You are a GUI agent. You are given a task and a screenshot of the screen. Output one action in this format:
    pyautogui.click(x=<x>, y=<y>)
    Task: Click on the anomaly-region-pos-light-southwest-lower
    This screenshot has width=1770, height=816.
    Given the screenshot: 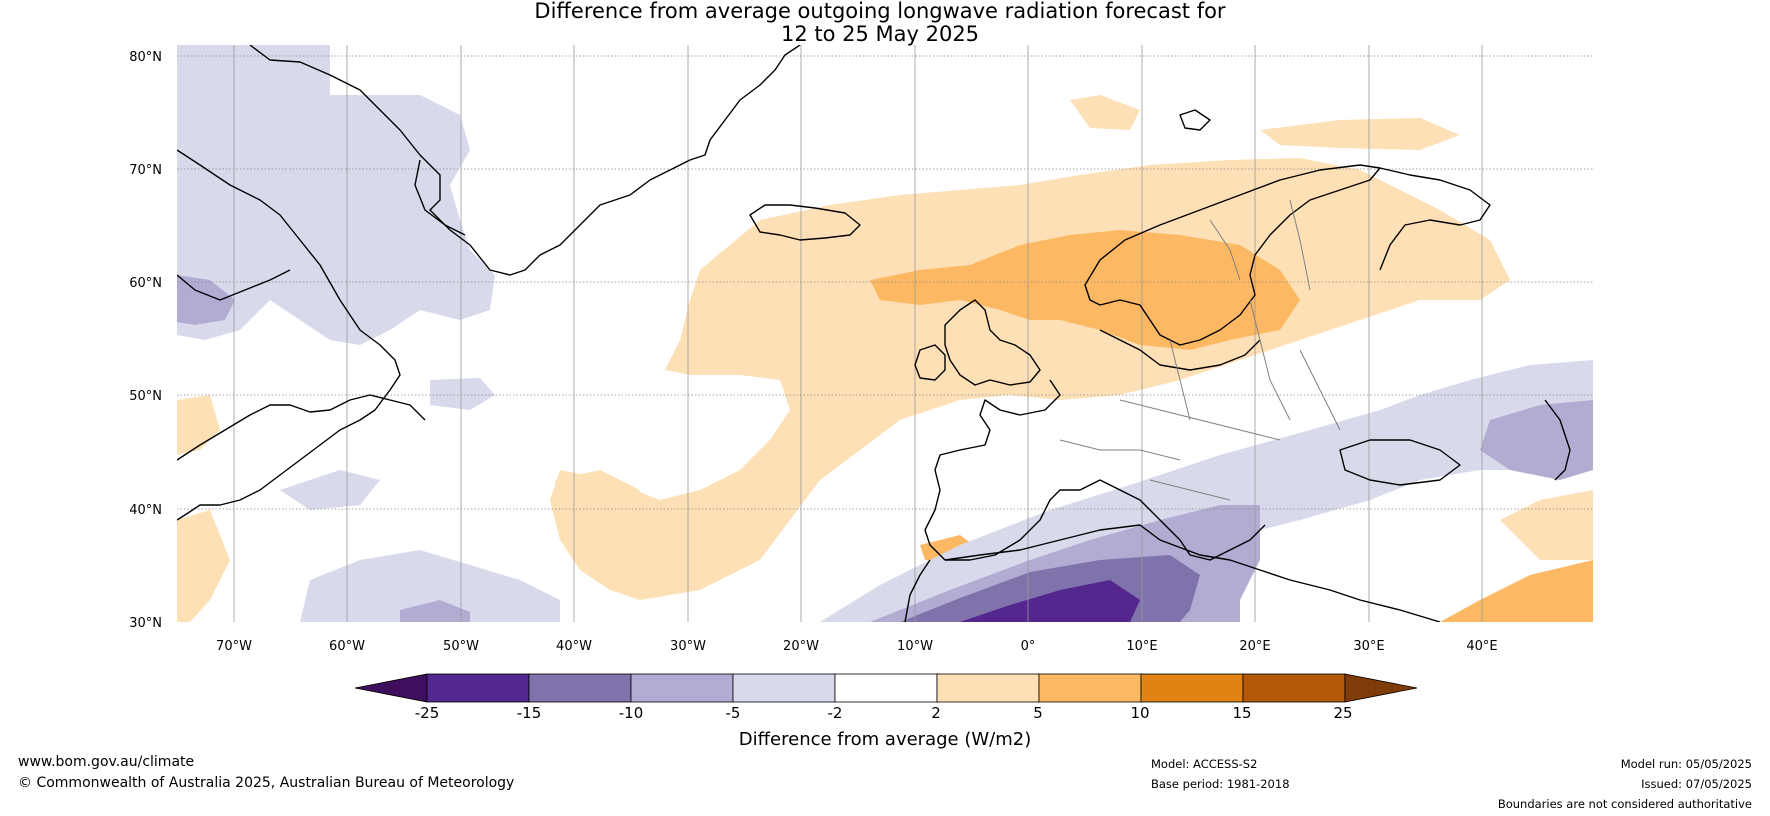 What is the action you would take?
    pyautogui.click(x=203, y=566)
    